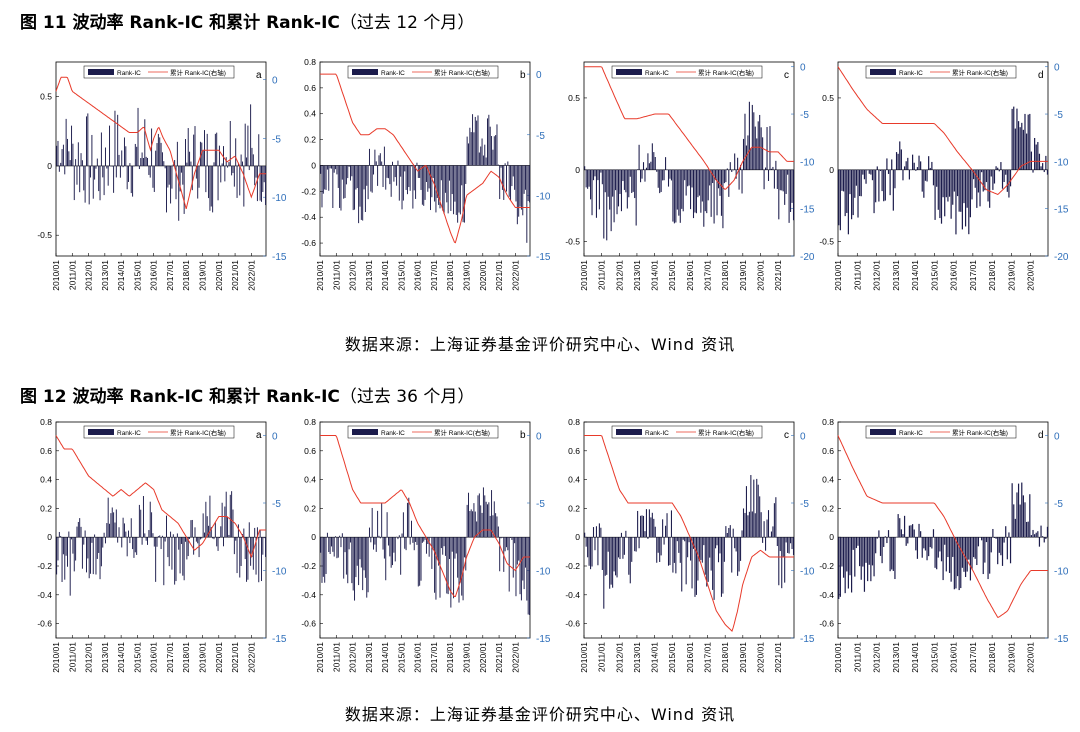 The image size is (1080, 732). Describe the element at coordinates (180, 397) in the screenshot. I see `figure-12-title-text: 图 12 波动率 Rank-IC 和累计 Rank-IC` at that location.